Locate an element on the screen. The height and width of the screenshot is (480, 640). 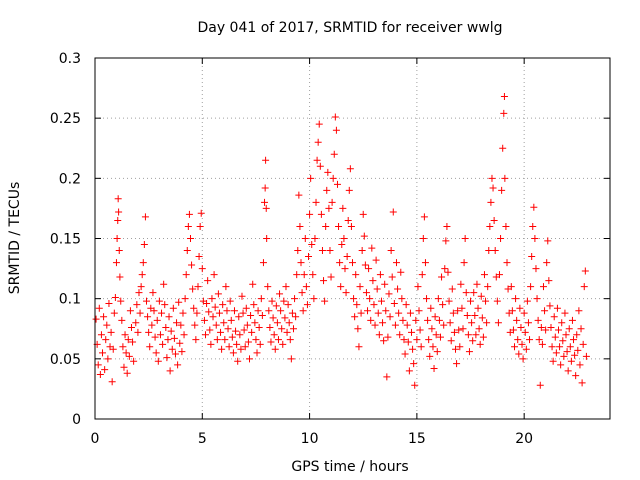
x-tick-label: 5 is located at coordinates (202, 439).